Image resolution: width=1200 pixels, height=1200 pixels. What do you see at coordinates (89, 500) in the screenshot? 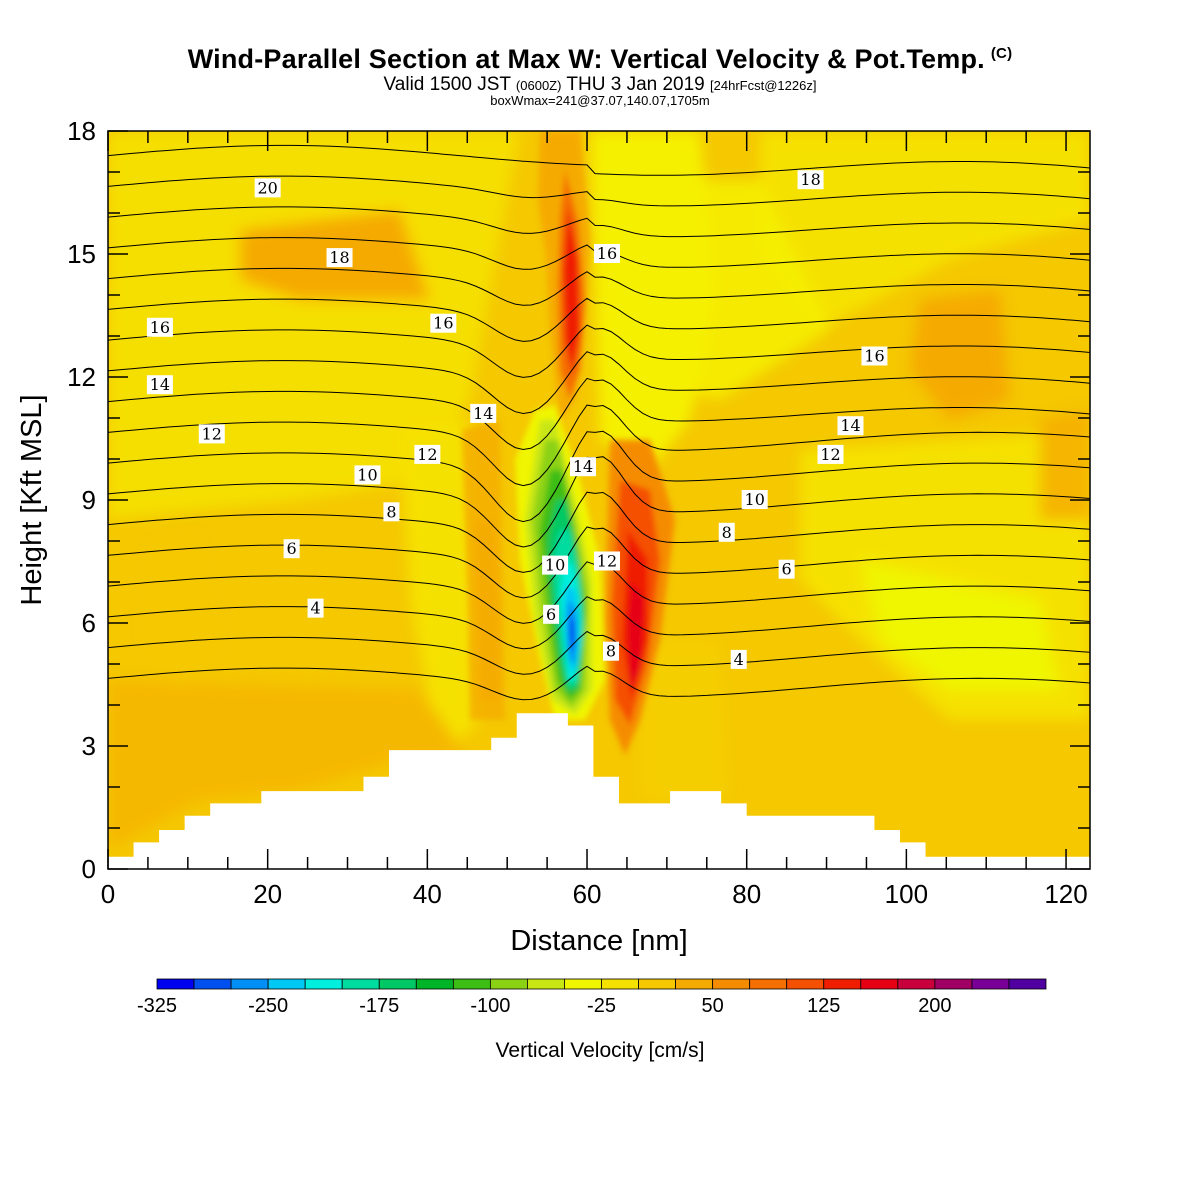
I see `y-tick-label: 9` at bounding box center [89, 500].